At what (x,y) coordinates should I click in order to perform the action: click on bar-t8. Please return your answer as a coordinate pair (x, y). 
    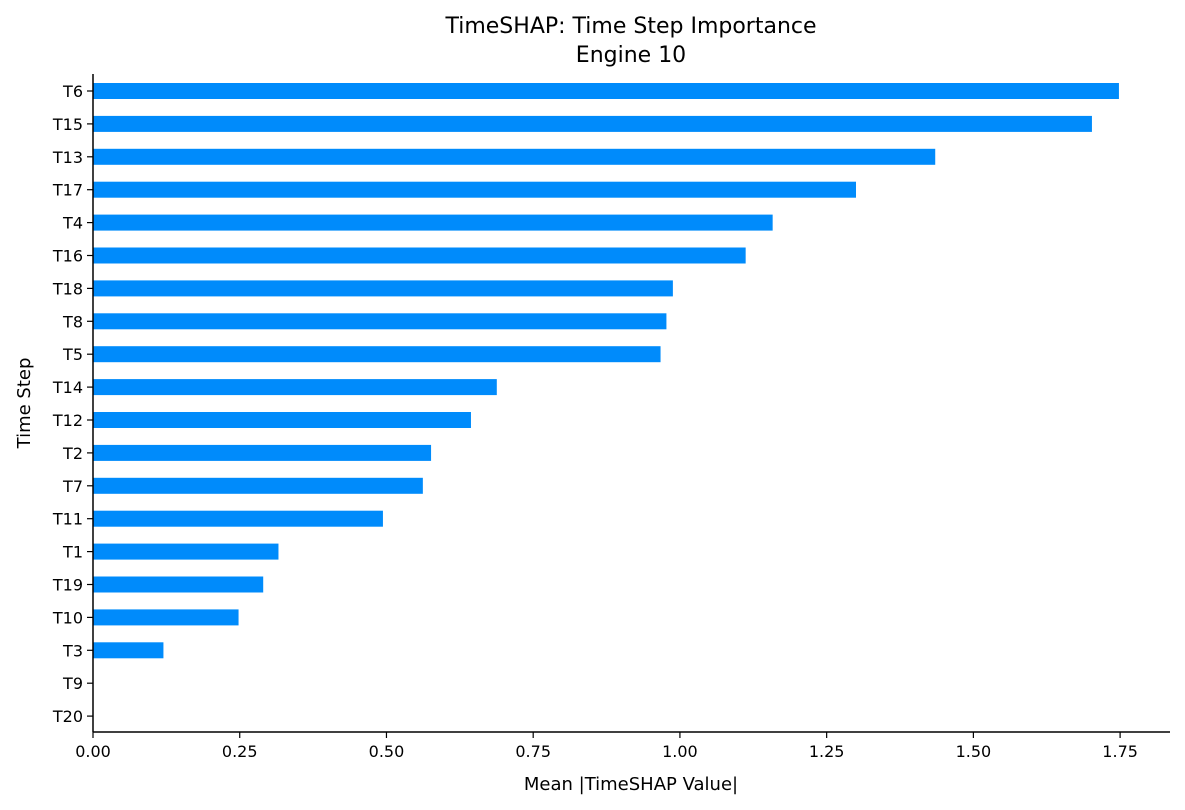
    Looking at the image, I should click on (380, 321).